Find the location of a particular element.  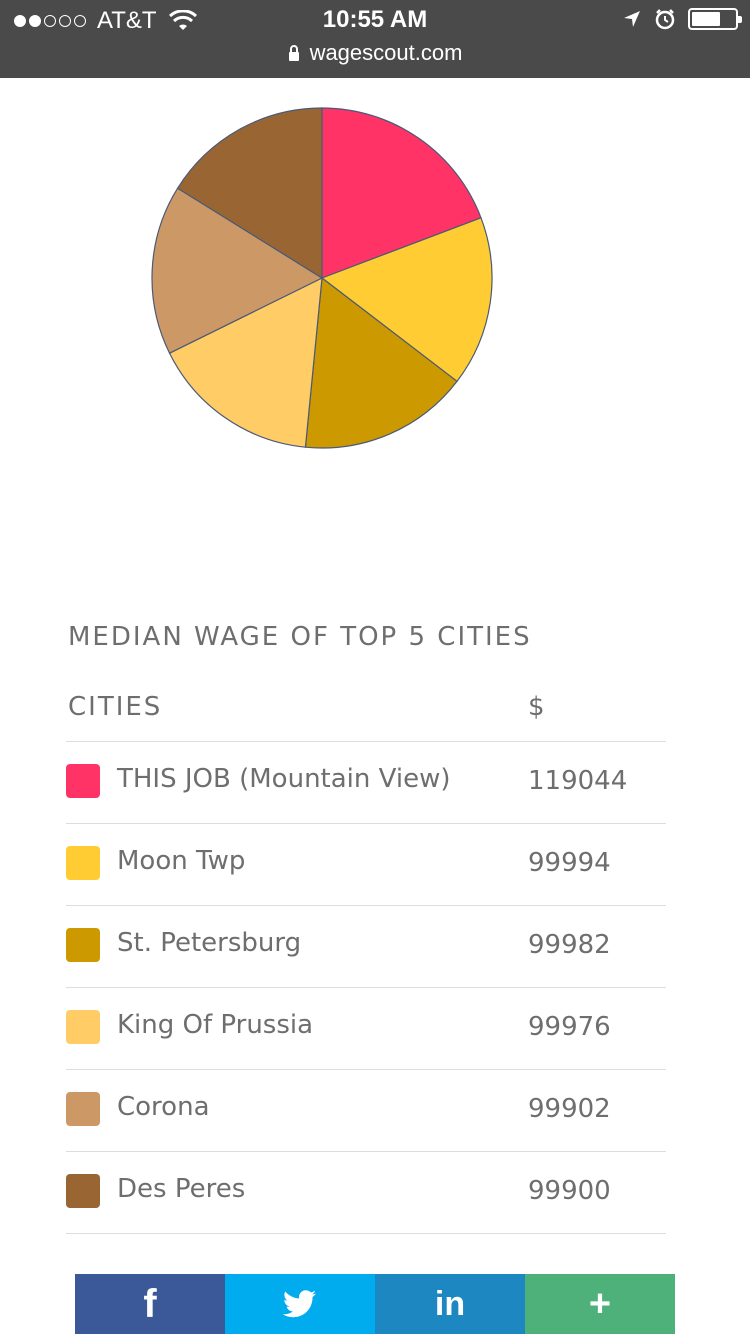

wifi-icon is located at coordinates (182, 20).